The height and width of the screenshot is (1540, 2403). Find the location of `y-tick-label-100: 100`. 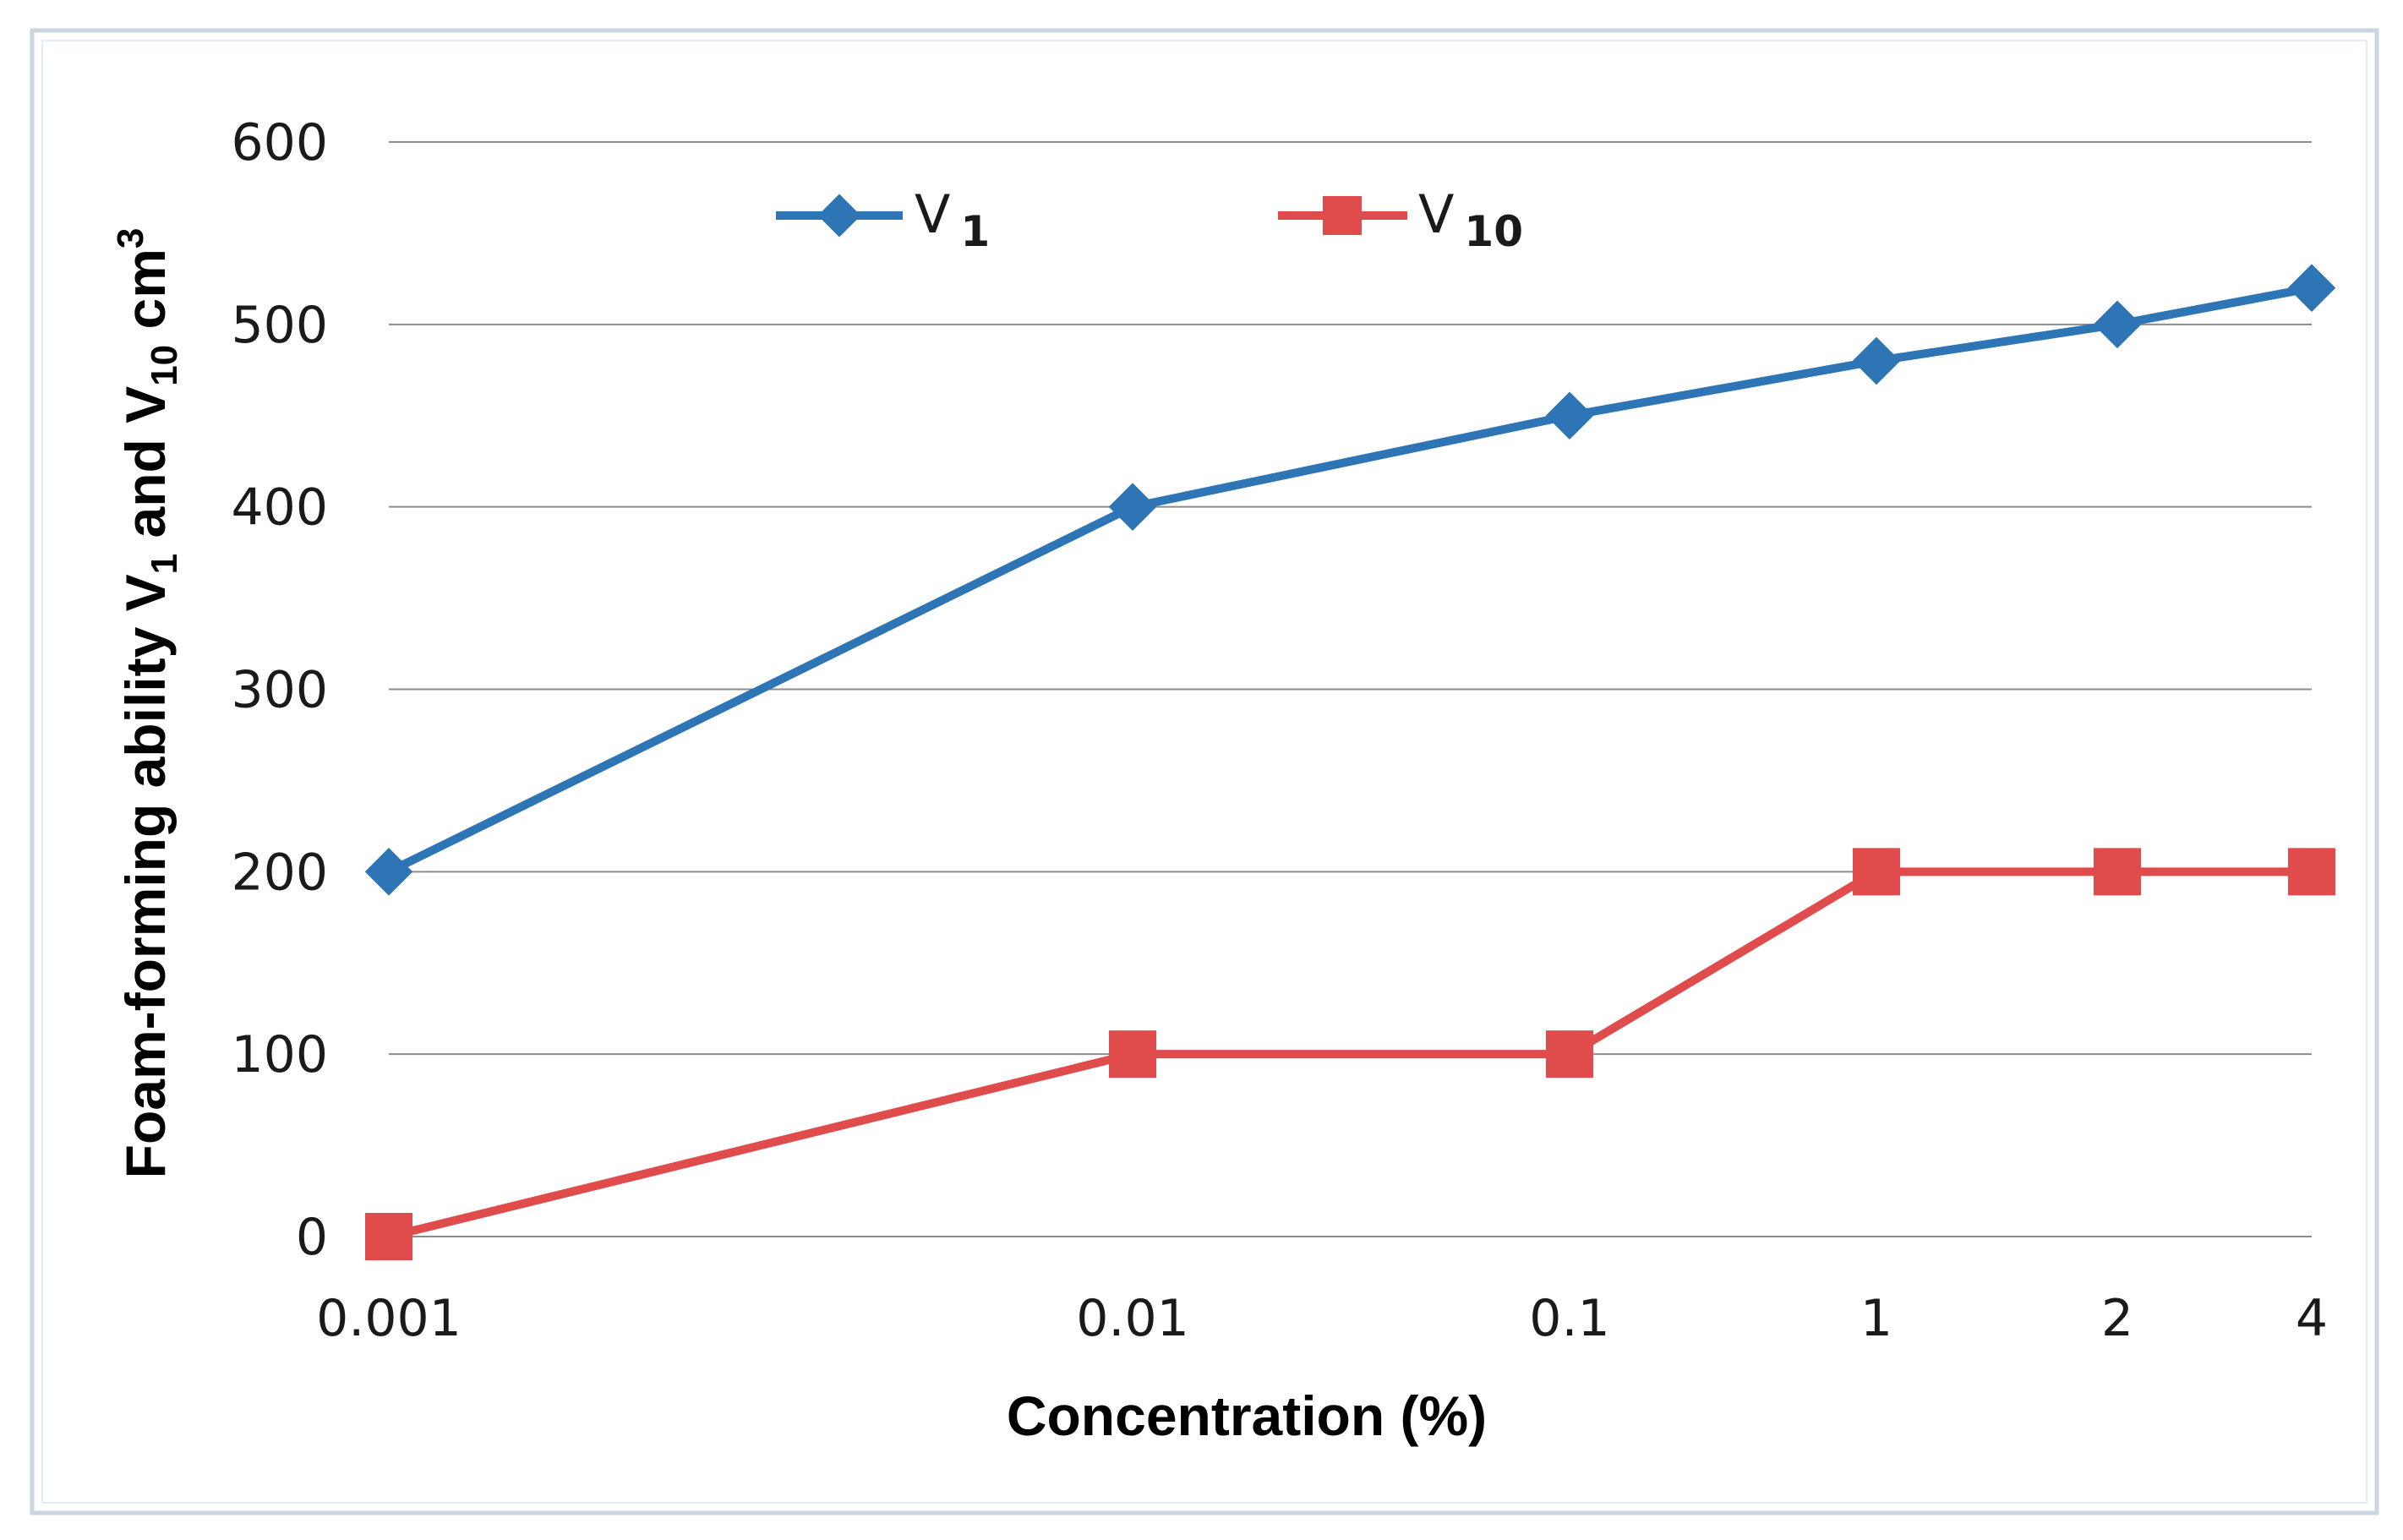

y-tick-label-100: 100 is located at coordinates (279, 1054).